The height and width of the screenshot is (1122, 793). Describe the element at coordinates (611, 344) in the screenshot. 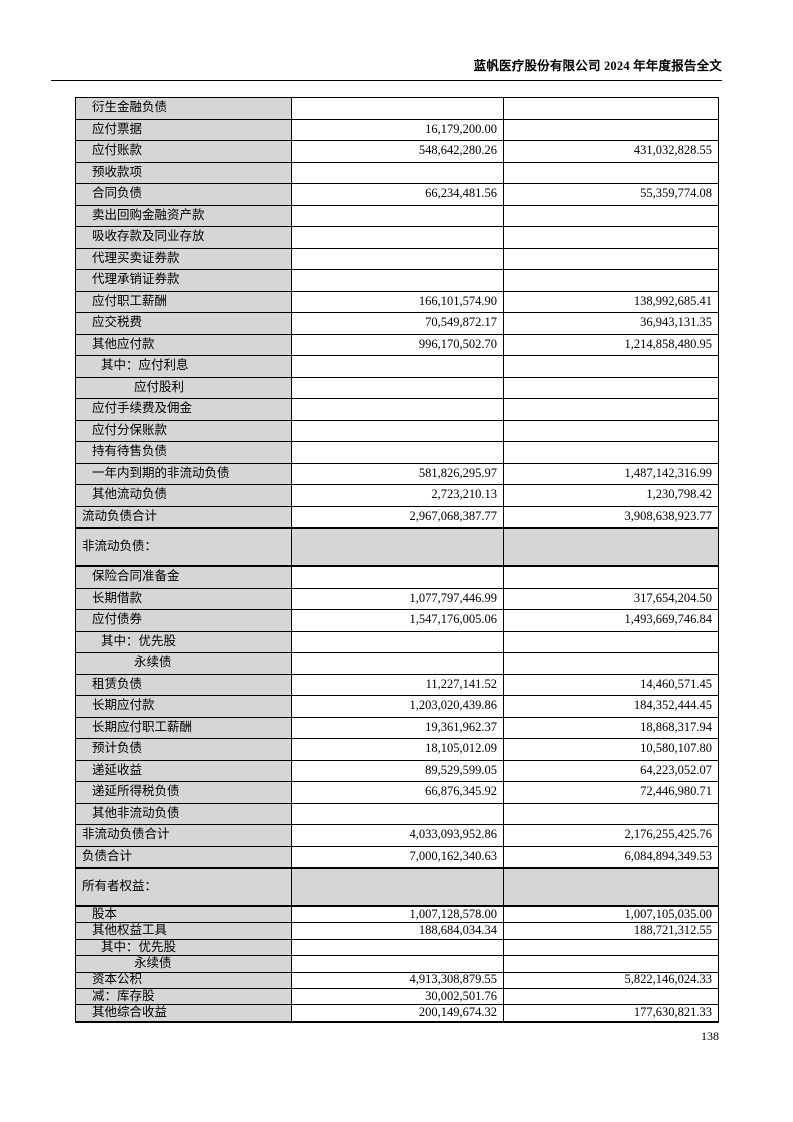

I see `prior-period-amount-cell: 1,214,858,480.95` at that location.